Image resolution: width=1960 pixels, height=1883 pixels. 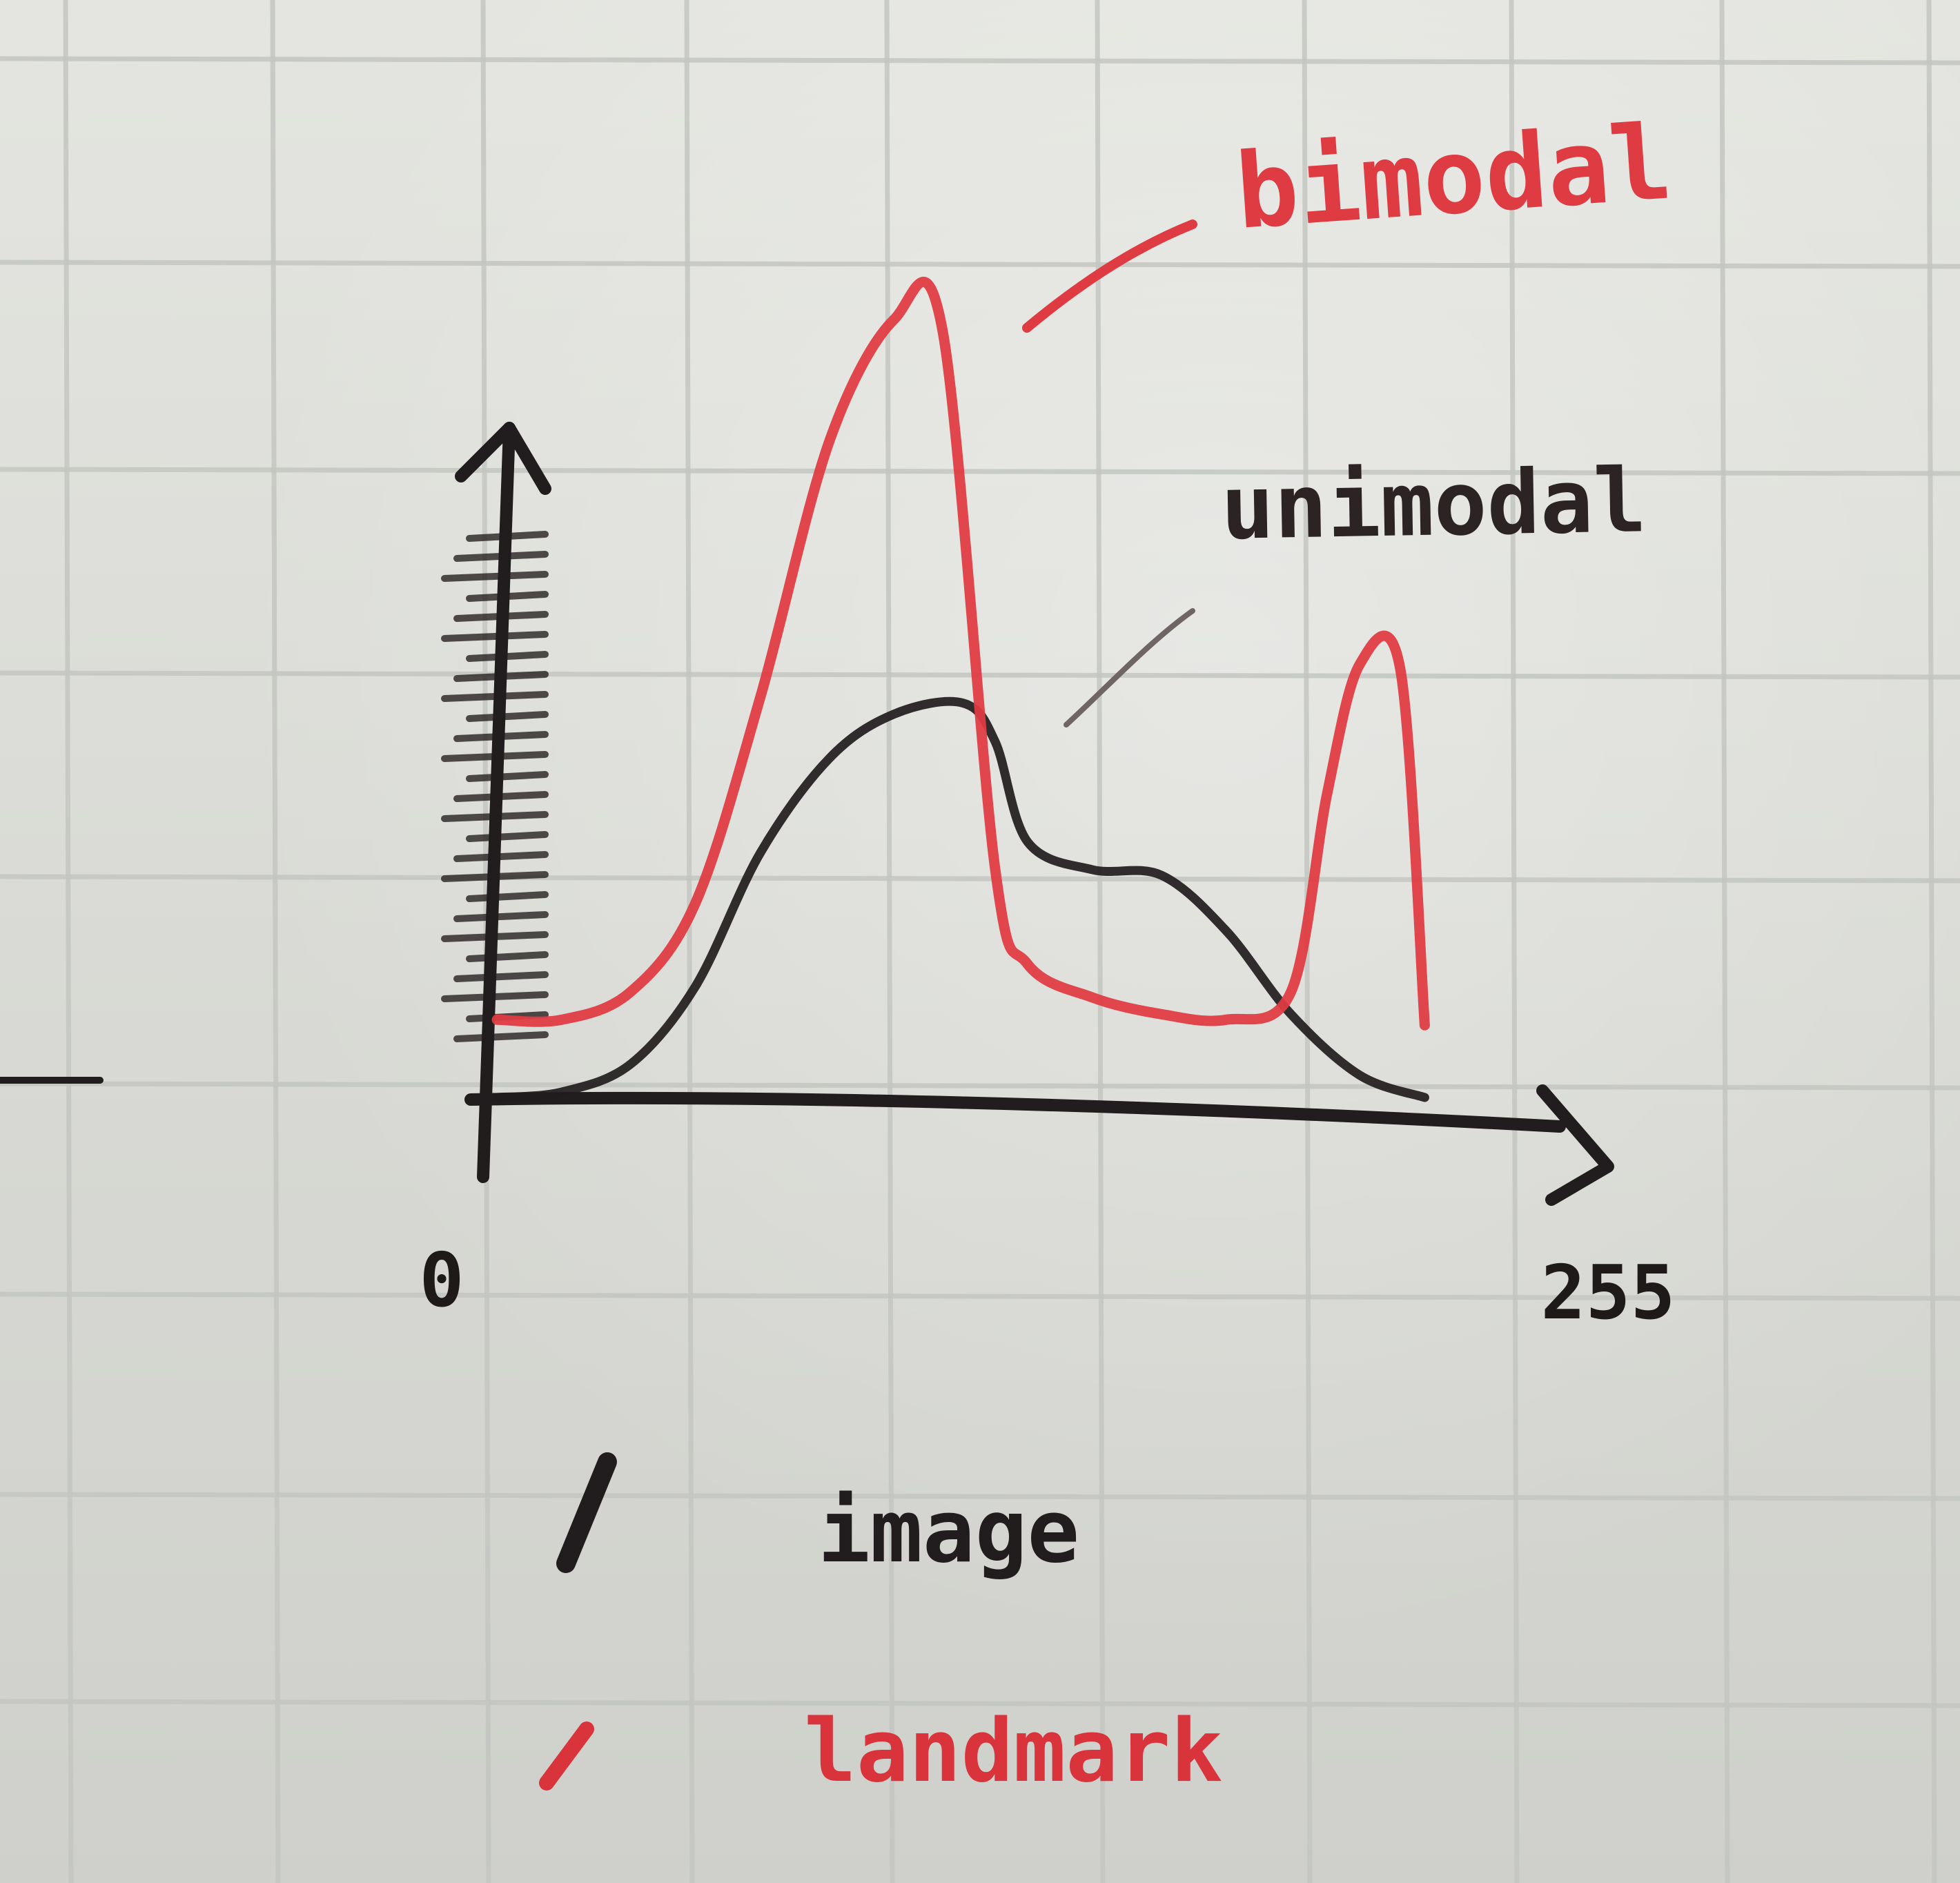 What do you see at coordinates (1608, 1293) in the screenshot?
I see `x-tick-label-255: 255` at bounding box center [1608, 1293].